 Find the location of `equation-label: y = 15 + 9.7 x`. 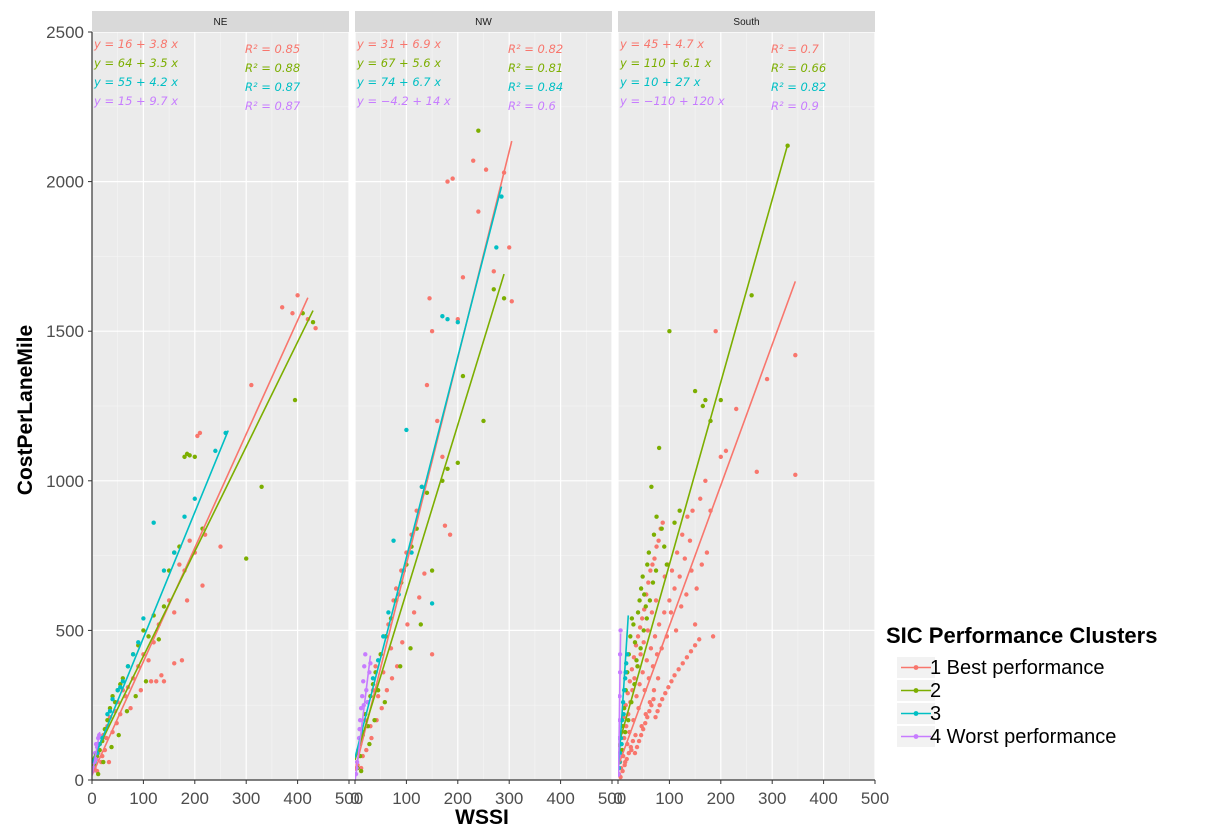

equation-label: y = 15 + 9.7 x is located at coordinates (135, 101).